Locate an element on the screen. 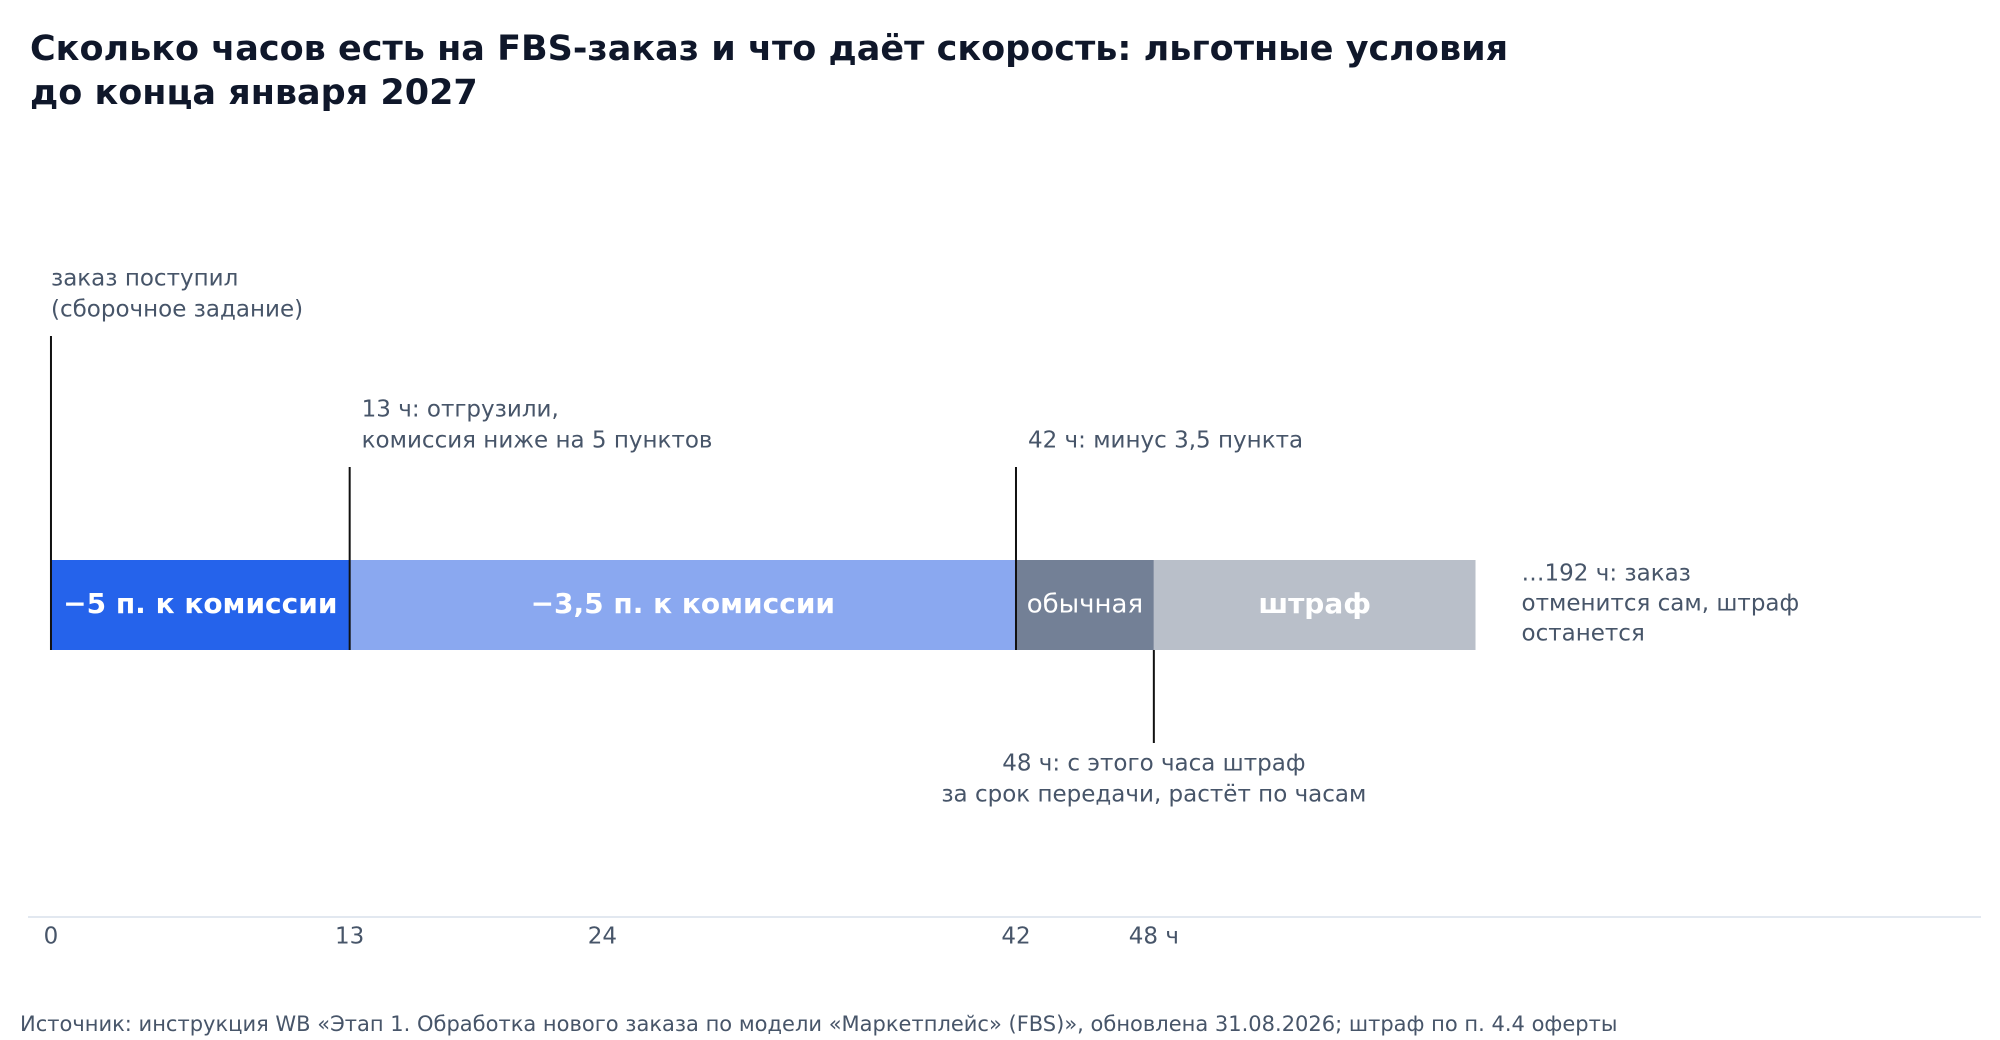 Image resolution: width=2000 pixels, height=1040 pixels. segment-label: −5 п. к комиссии is located at coordinates (200, 603).